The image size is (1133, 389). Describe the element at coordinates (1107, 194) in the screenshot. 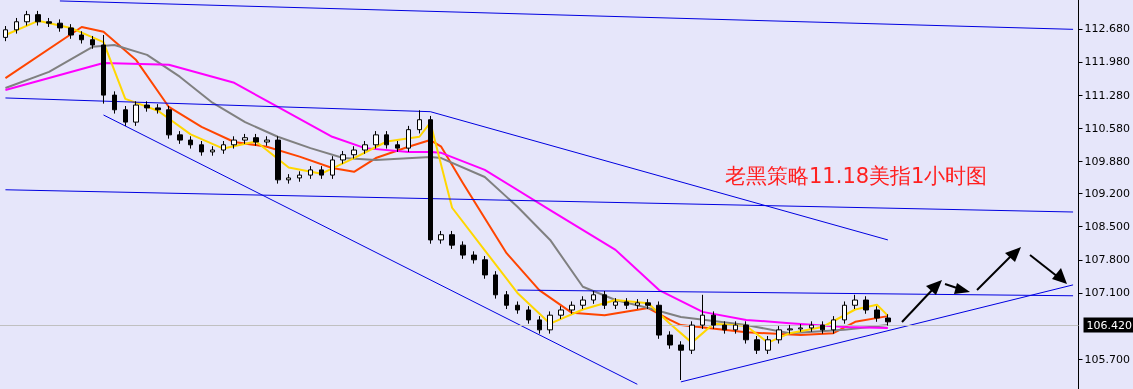

I see `y-tick-label: 109.200` at that location.